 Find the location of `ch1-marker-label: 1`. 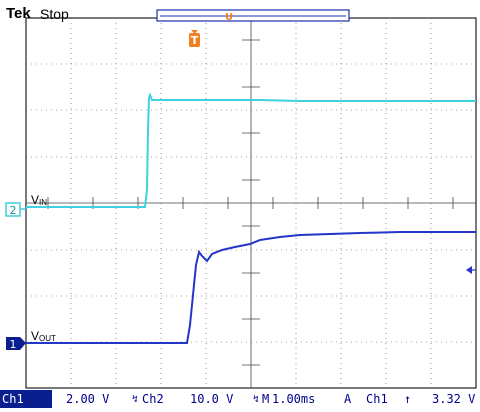

ch1-marker-label: 1 is located at coordinates (13, 344).